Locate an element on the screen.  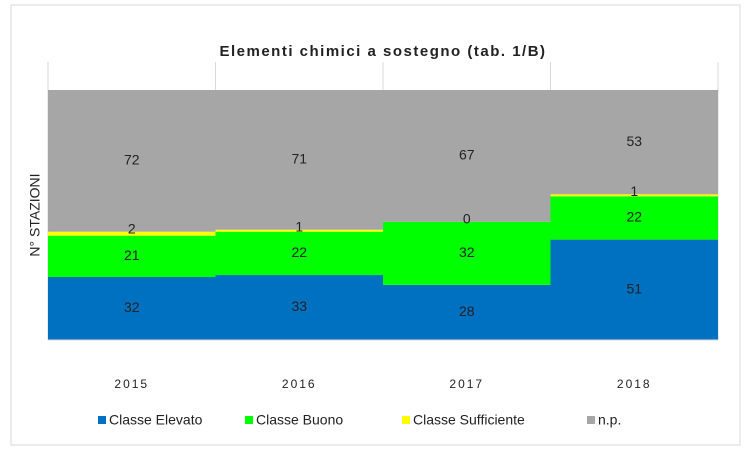
data-label: 2 is located at coordinates (132, 228).